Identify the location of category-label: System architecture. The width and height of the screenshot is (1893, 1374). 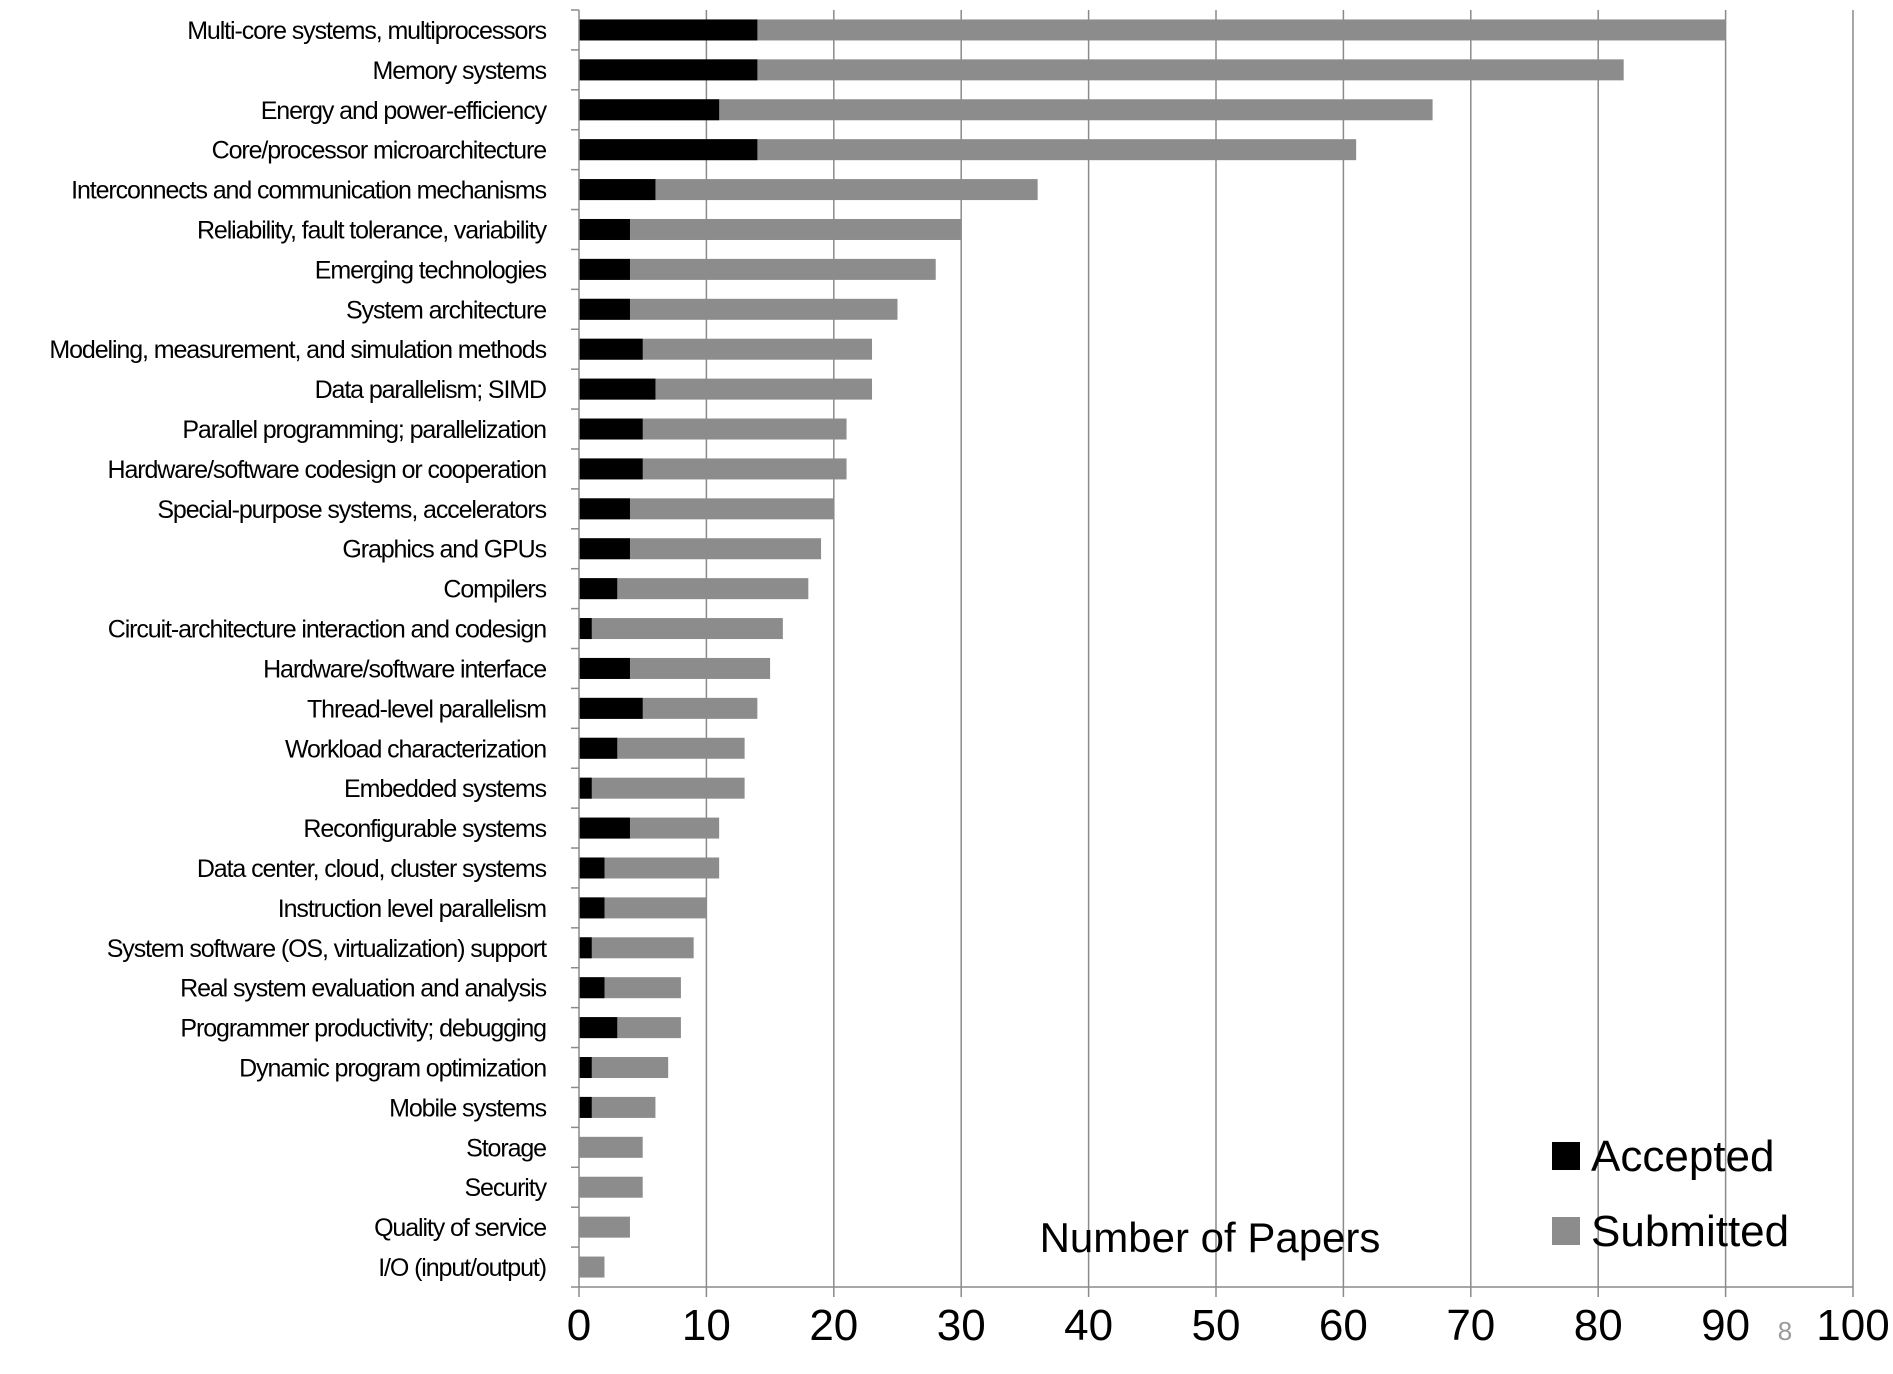
(446, 310).